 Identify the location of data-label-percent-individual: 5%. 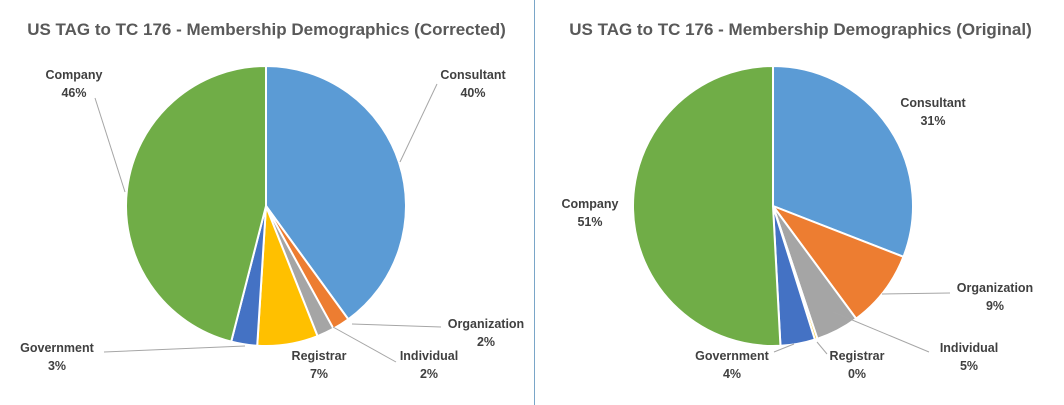
(969, 366).